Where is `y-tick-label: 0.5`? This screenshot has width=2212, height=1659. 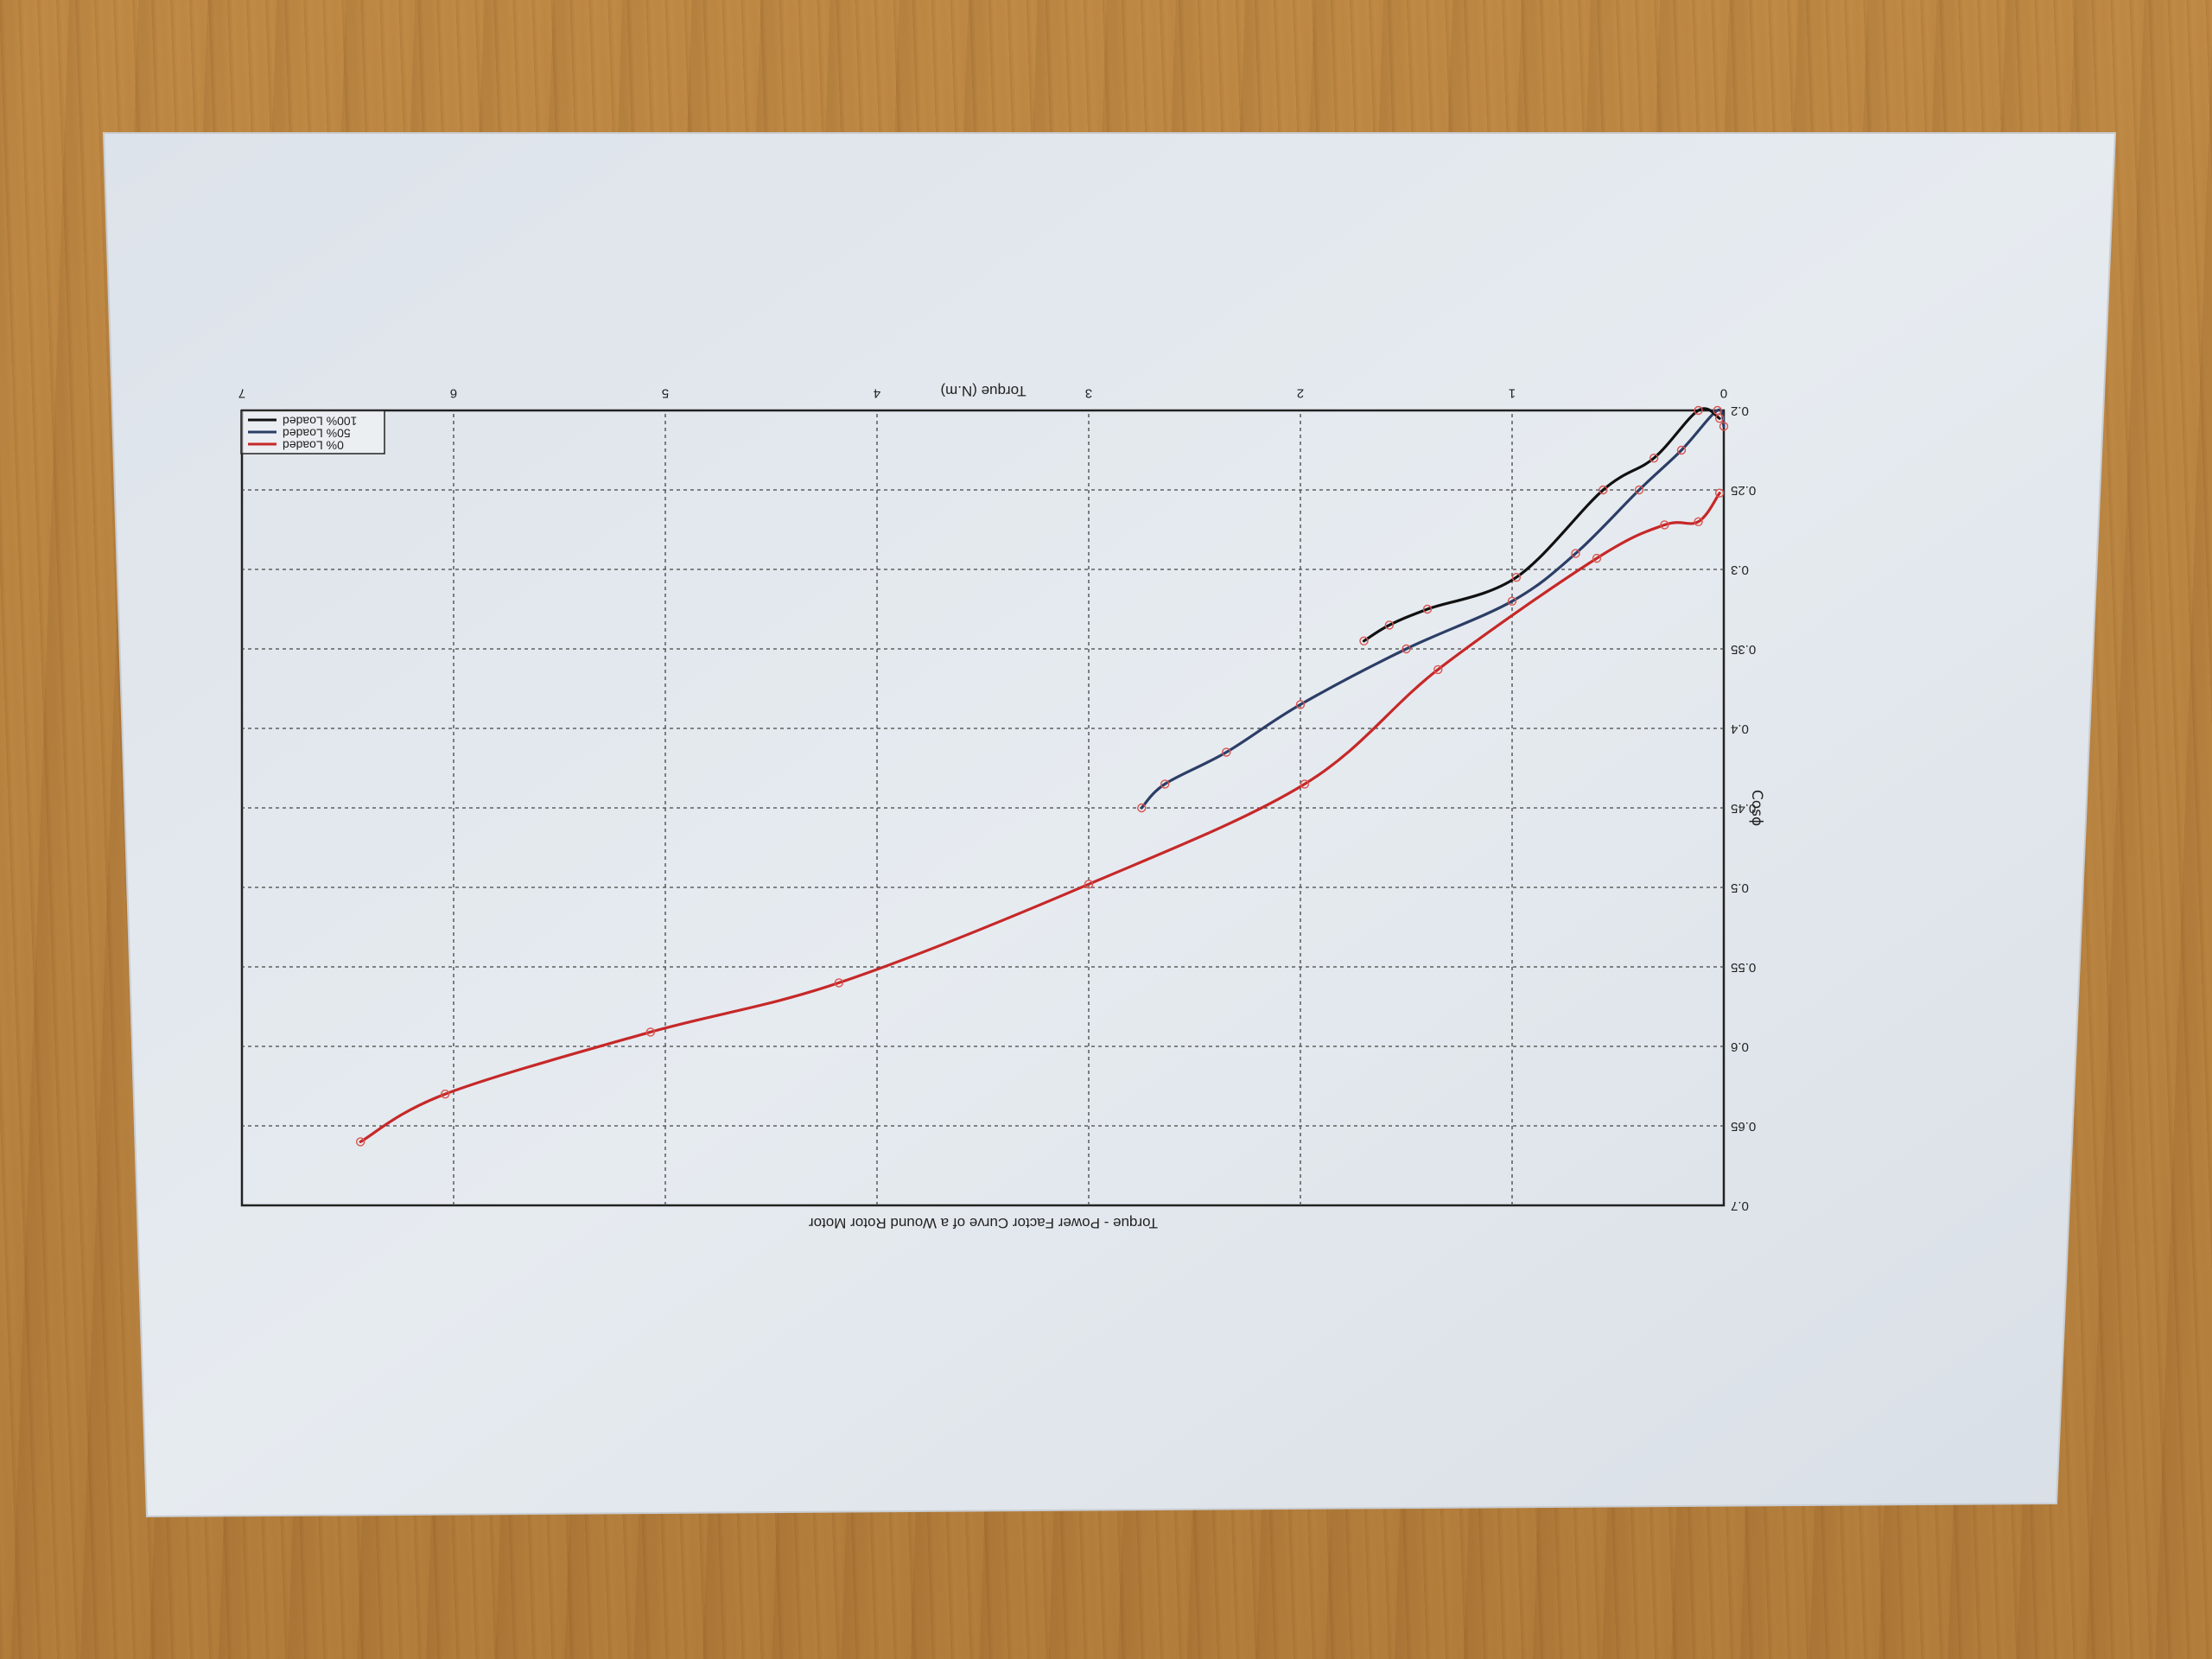 y-tick-label: 0.5 is located at coordinates (1740, 887).